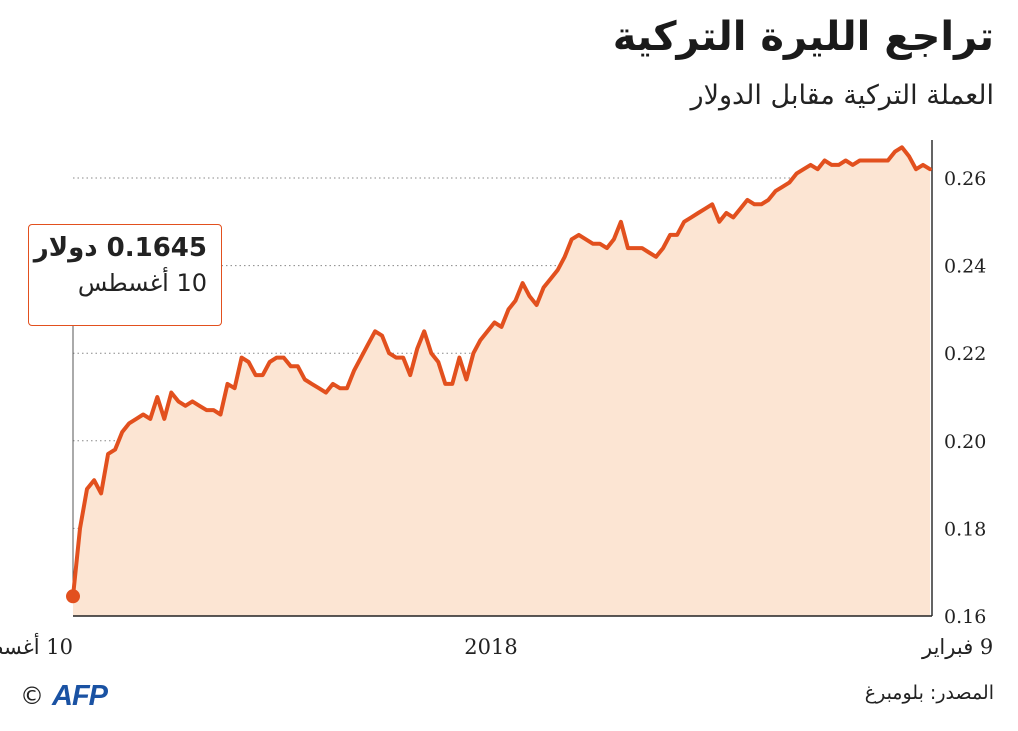  Describe the element at coordinates (965, 179) in the screenshot. I see `y-tick-label: 0.26` at that location.